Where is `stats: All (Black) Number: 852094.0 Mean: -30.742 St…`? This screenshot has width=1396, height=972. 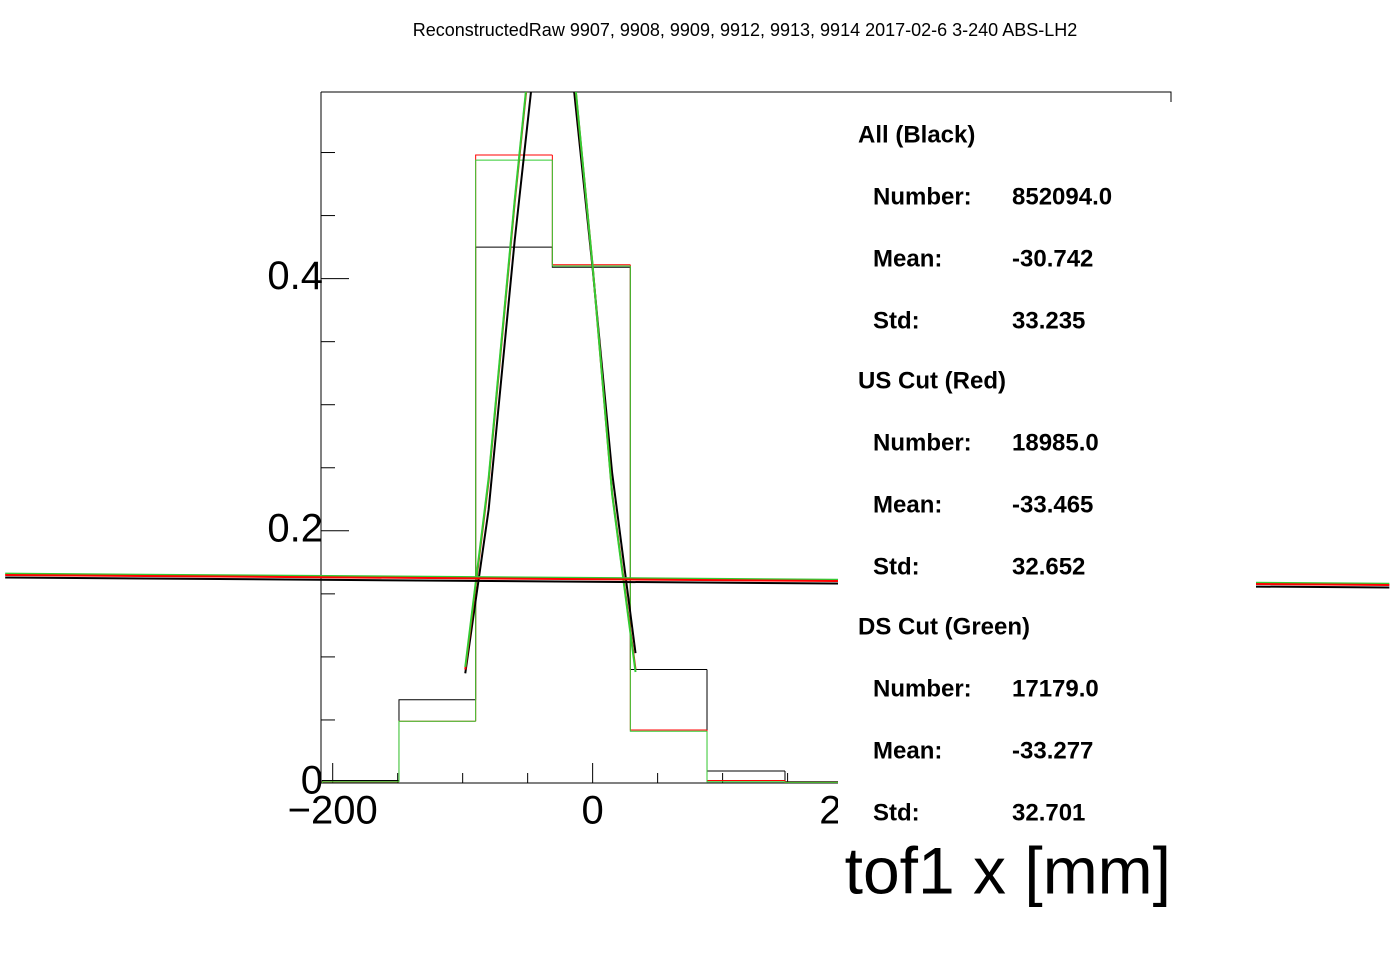
stats: All (Black) Number: 852094.0 Mean: -30.742 St… is located at coordinates (985, 473).